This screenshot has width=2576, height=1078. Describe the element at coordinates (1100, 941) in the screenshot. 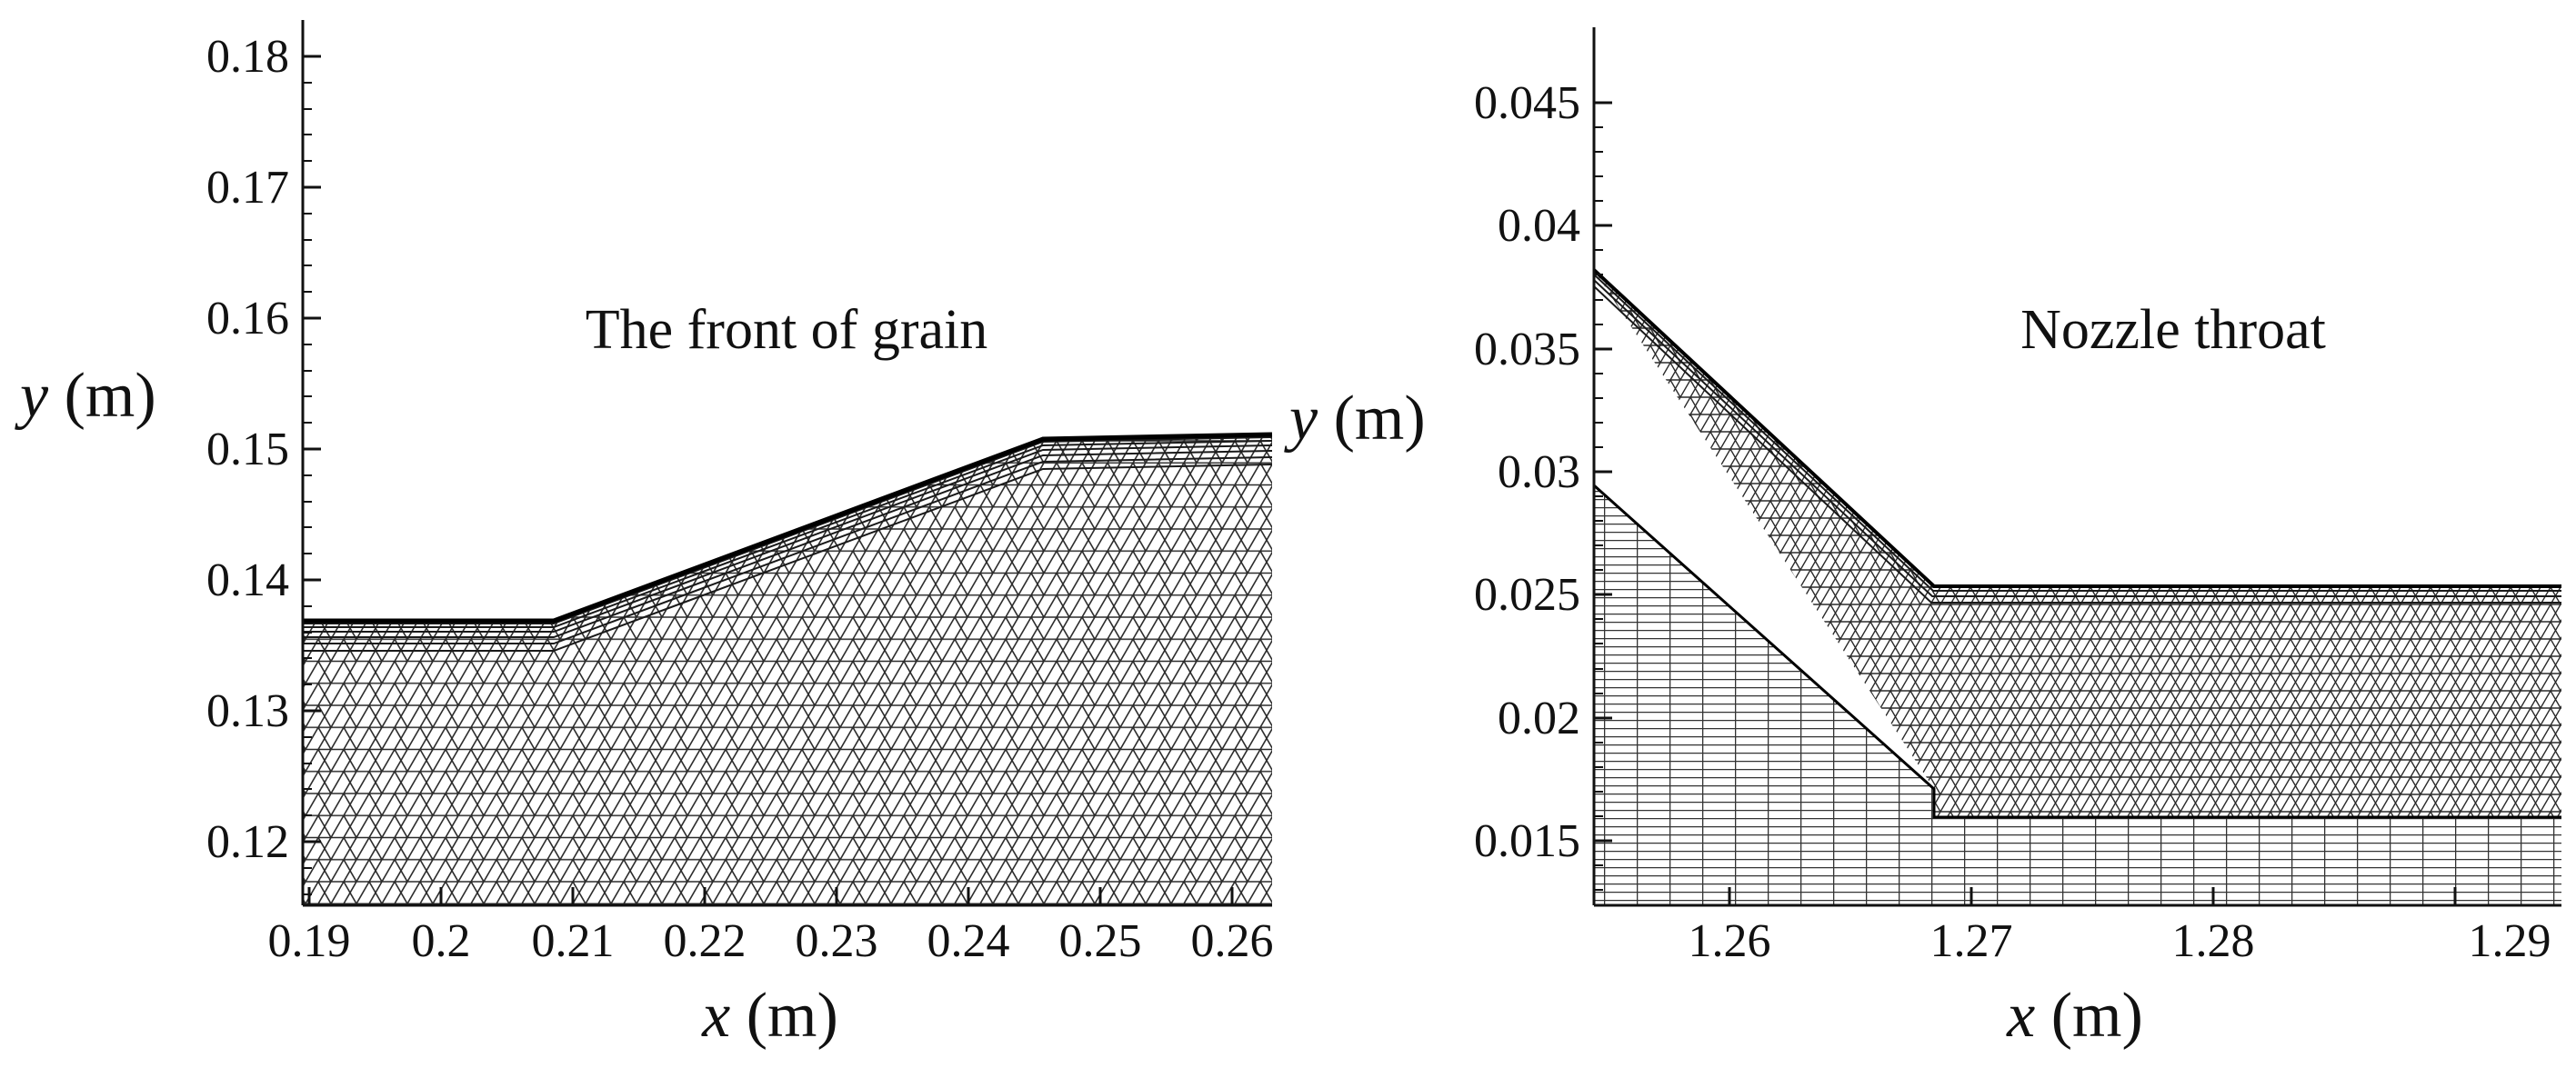

I see `left-x-tick-label: 0.25` at that location.